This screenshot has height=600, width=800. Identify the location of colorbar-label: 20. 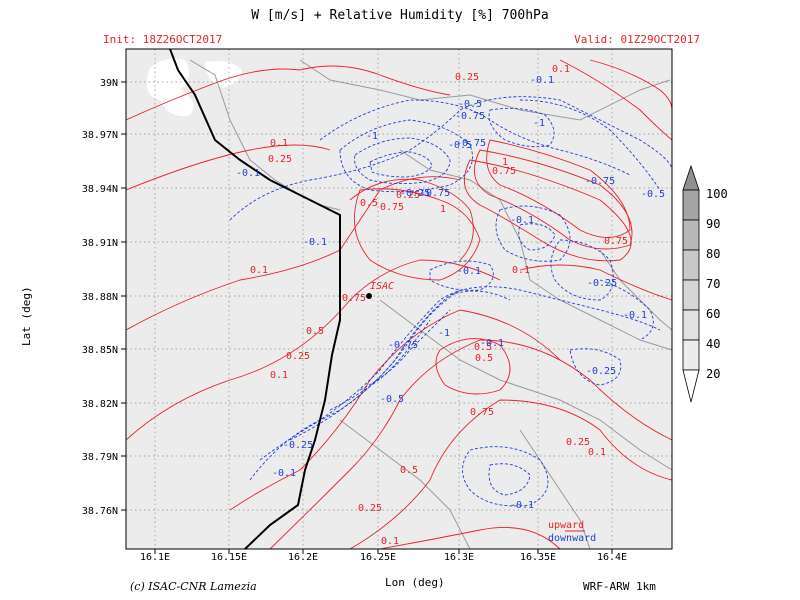
(713, 374).